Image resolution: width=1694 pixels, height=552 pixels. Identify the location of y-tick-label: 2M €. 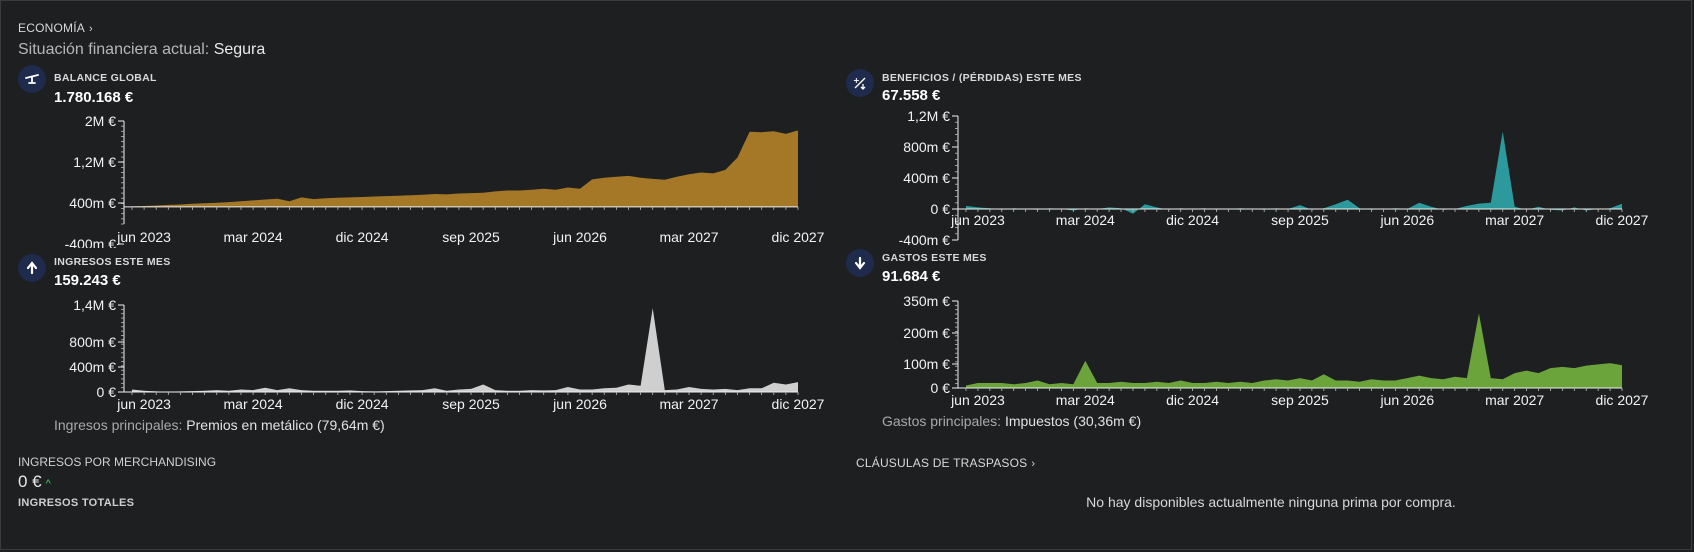
(100, 121).